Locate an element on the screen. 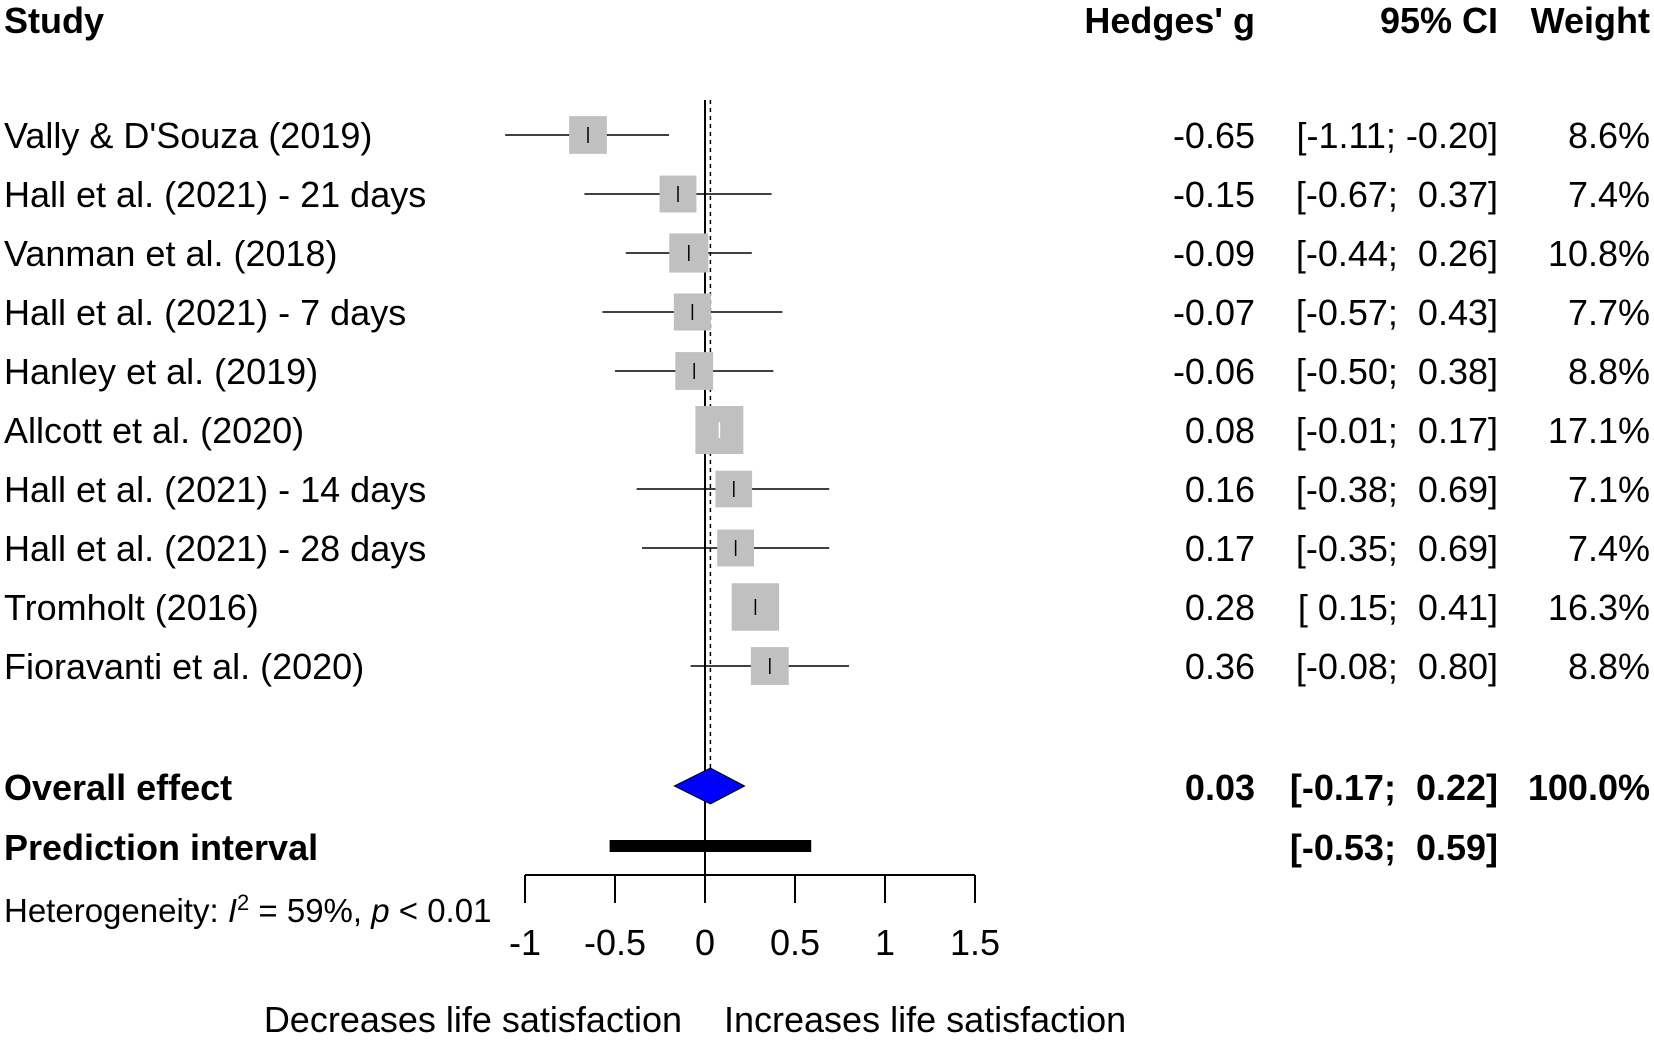 This screenshot has height=1042, width=1654. study-name: Vally & D'Souza (2019) is located at coordinates (188, 135).